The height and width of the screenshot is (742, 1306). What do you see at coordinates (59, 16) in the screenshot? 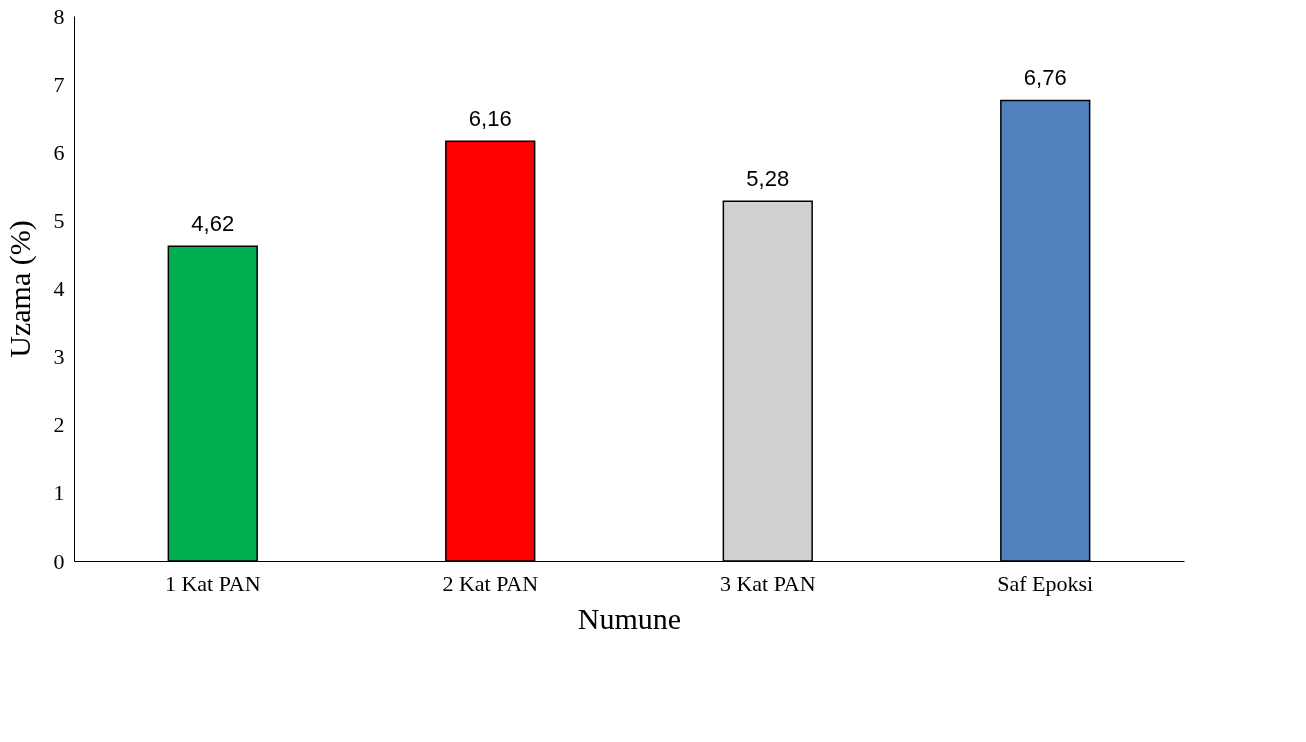
I see `y-tick-label: 8` at bounding box center [59, 16].